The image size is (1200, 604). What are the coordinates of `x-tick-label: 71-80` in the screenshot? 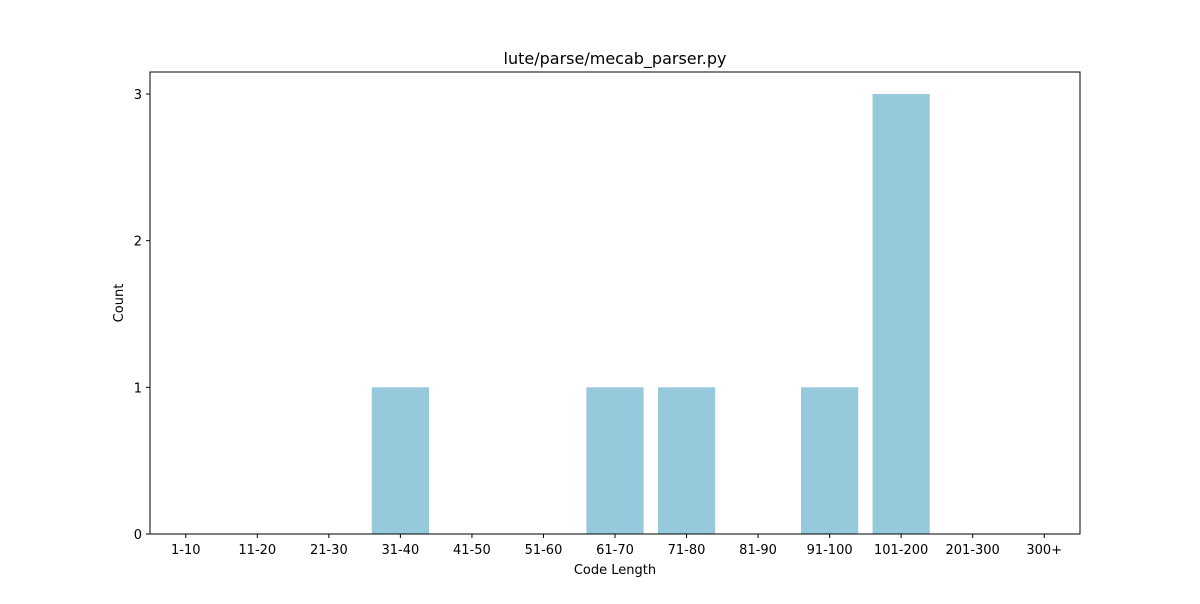 It's located at (687, 550).